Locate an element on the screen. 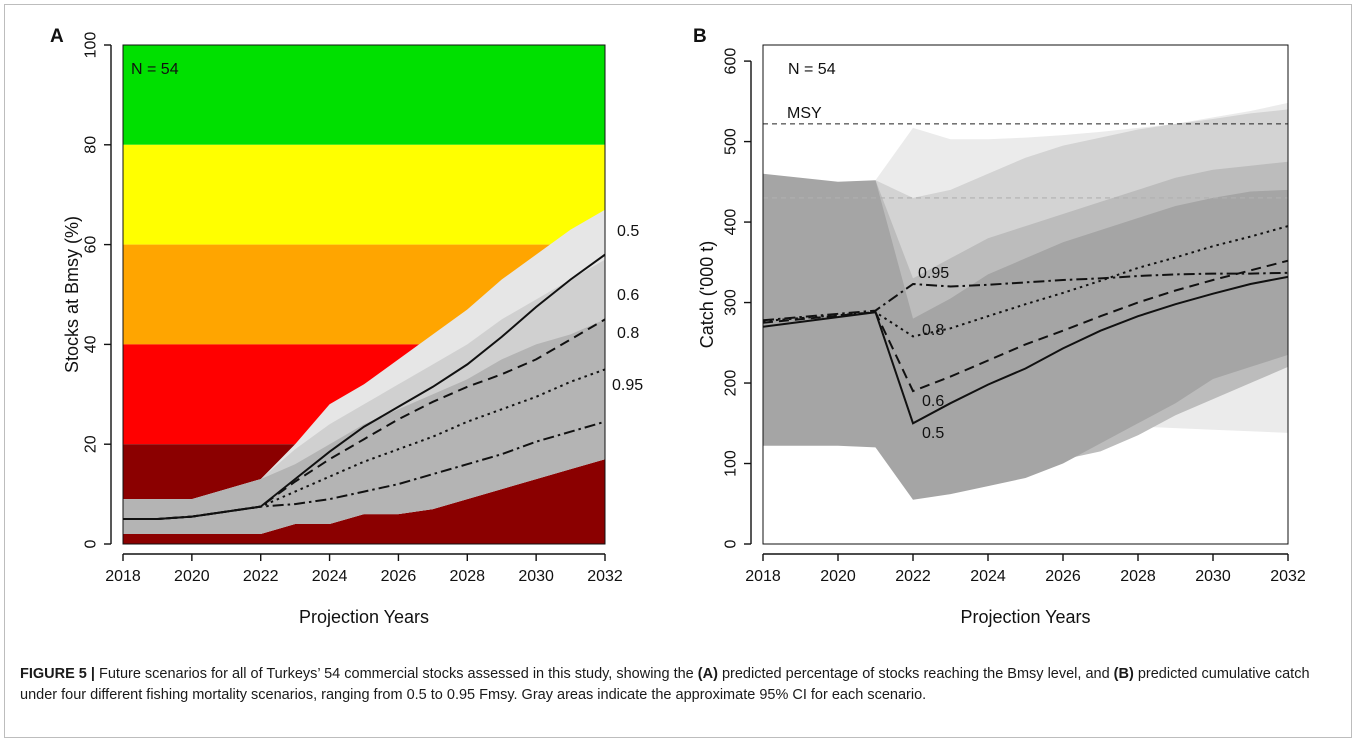 The image size is (1358, 744). series-label-a-0_6: 0.6 is located at coordinates (628, 295).